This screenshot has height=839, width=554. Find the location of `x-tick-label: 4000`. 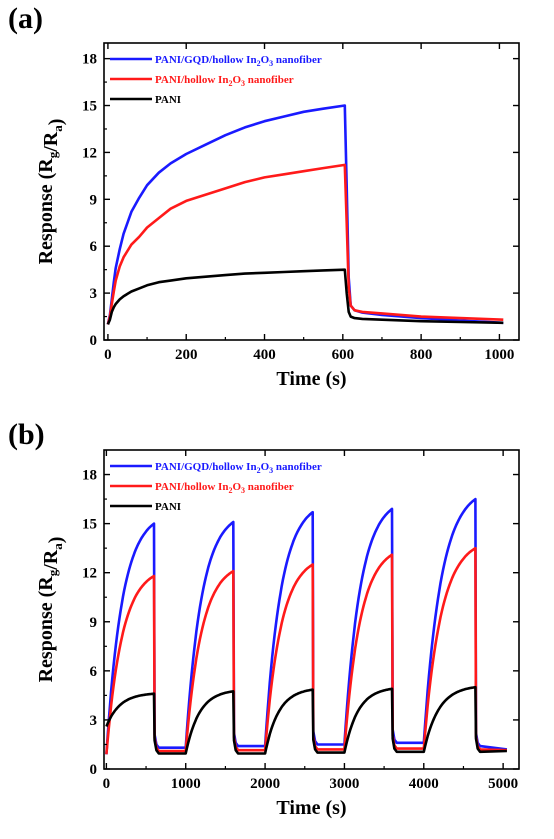

x-tick-label: 4000 is located at coordinates (424, 784).